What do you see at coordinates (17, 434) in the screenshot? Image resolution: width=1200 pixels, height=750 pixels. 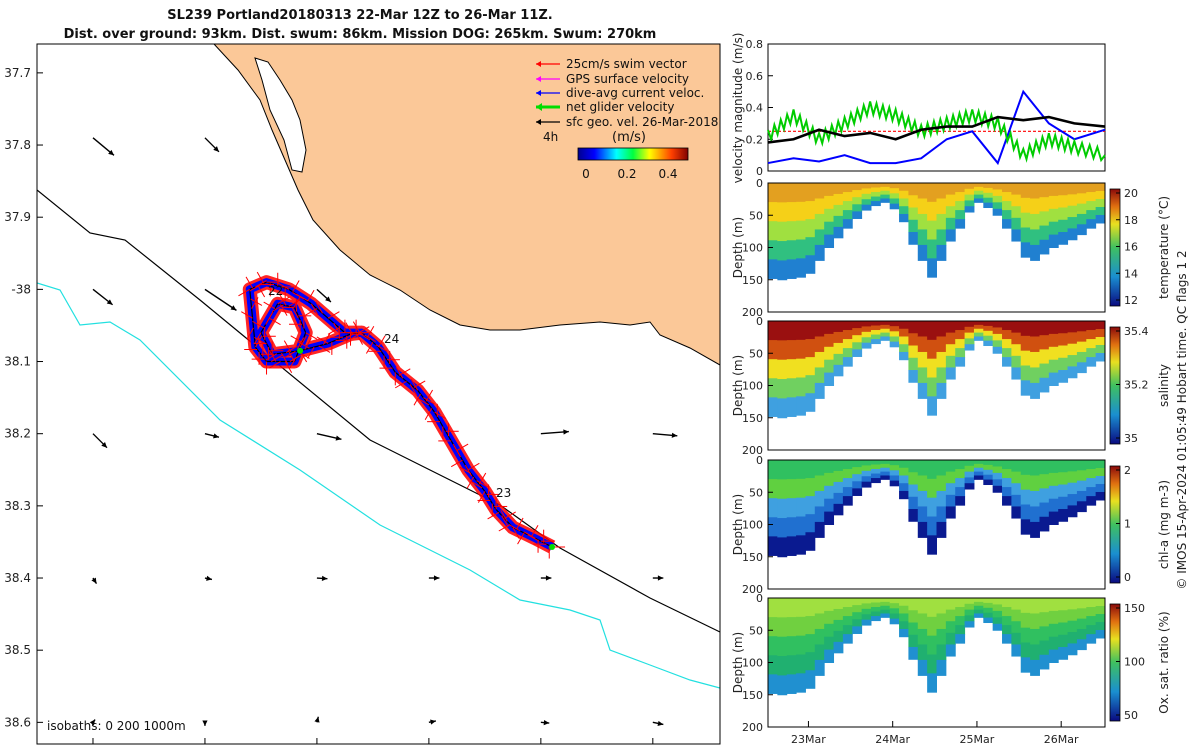 I see `map-ytick-label: 38.2` at bounding box center [17, 434].